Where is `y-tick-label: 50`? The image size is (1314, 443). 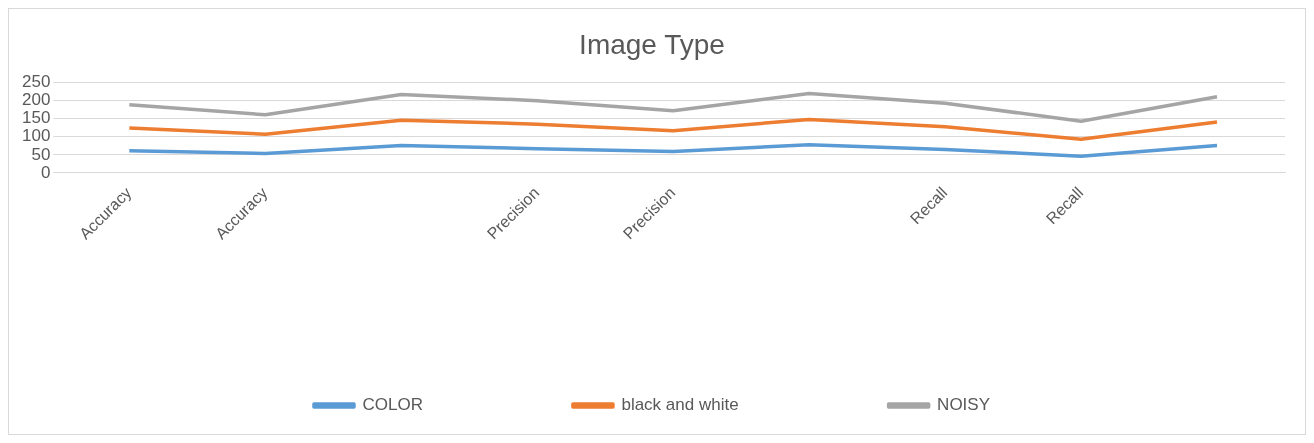 y-tick-label: 50 is located at coordinates (41, 154).